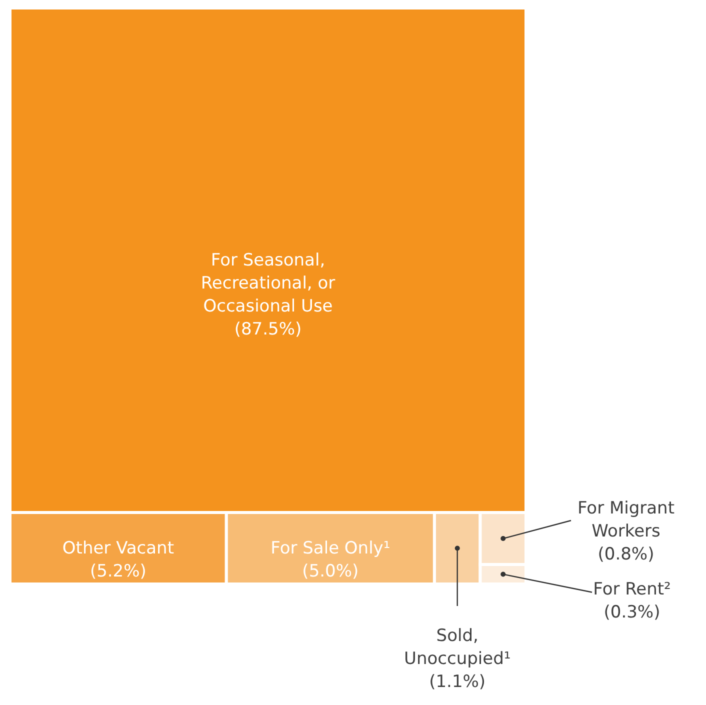 The image size is (706, 705). I want to click on category-label: For Seasonal, Recreational, or Occasional Use, so click(268, 283).